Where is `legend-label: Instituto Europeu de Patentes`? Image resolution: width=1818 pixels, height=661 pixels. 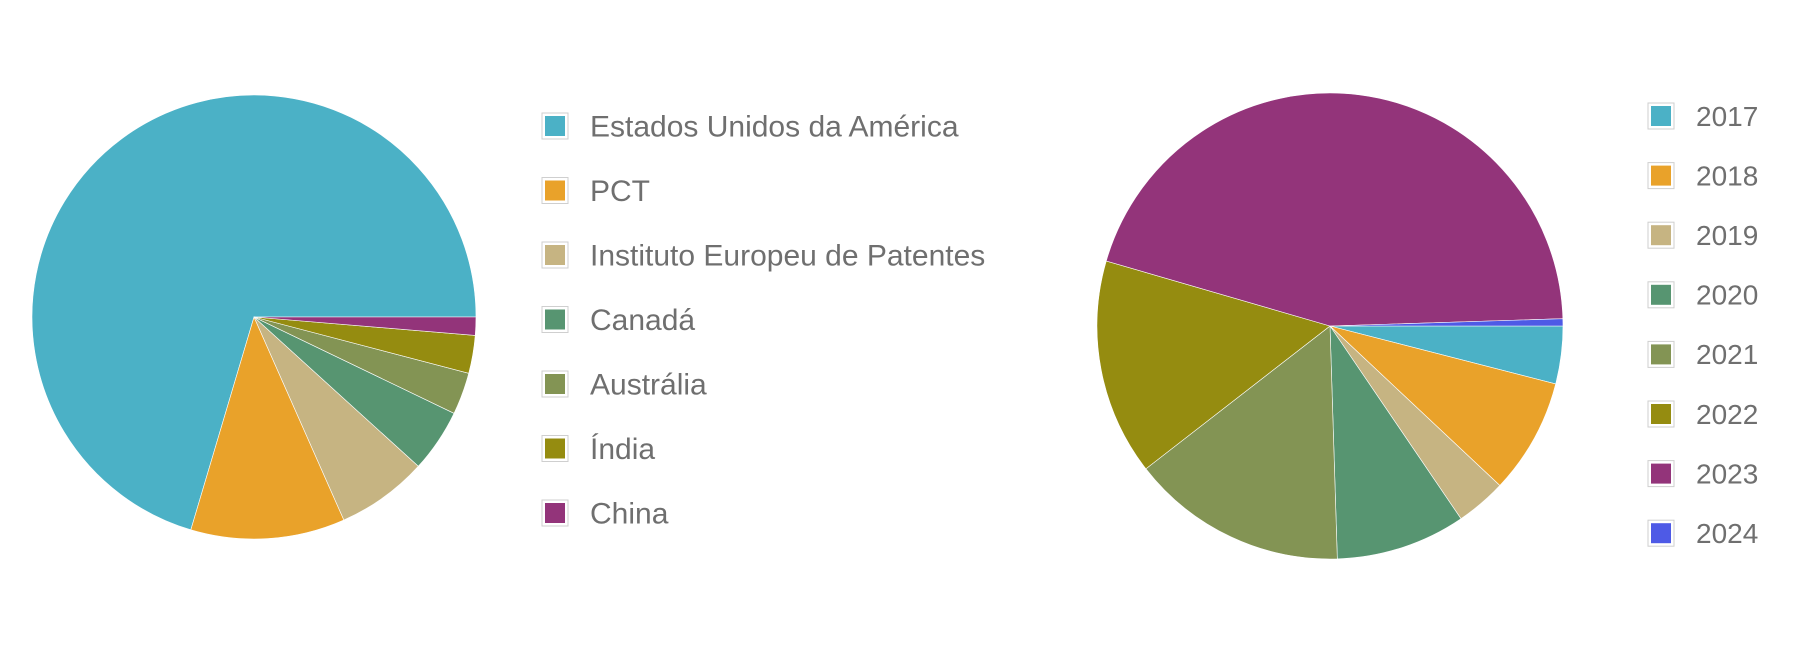 legend-label: Instituto Europeu de Patentes is located at coordinates (787, 256).